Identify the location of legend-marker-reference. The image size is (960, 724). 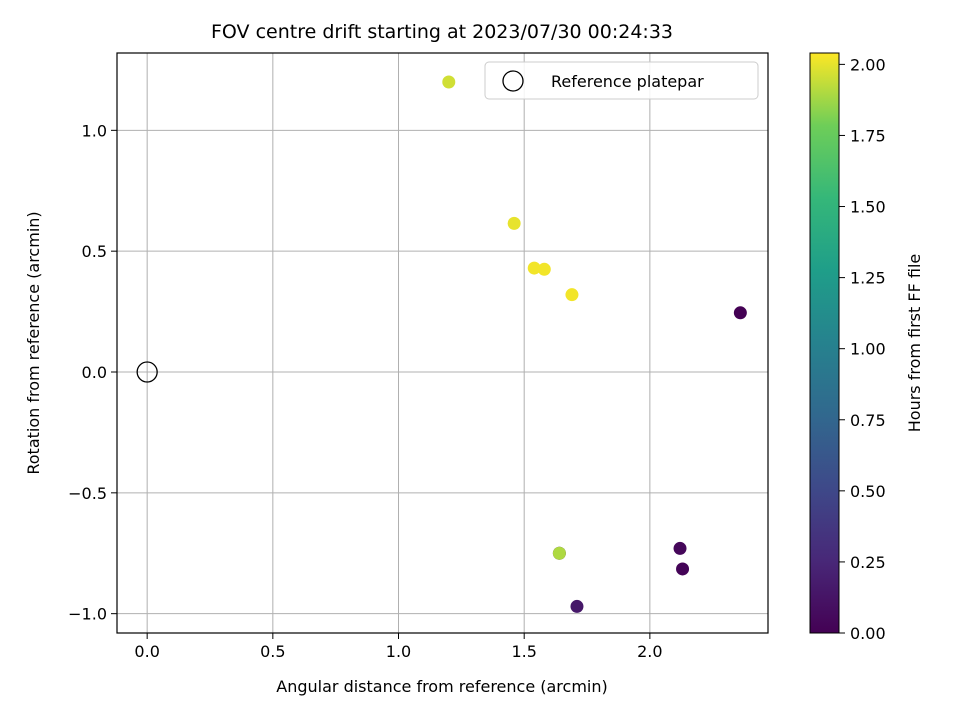
(513, 81).